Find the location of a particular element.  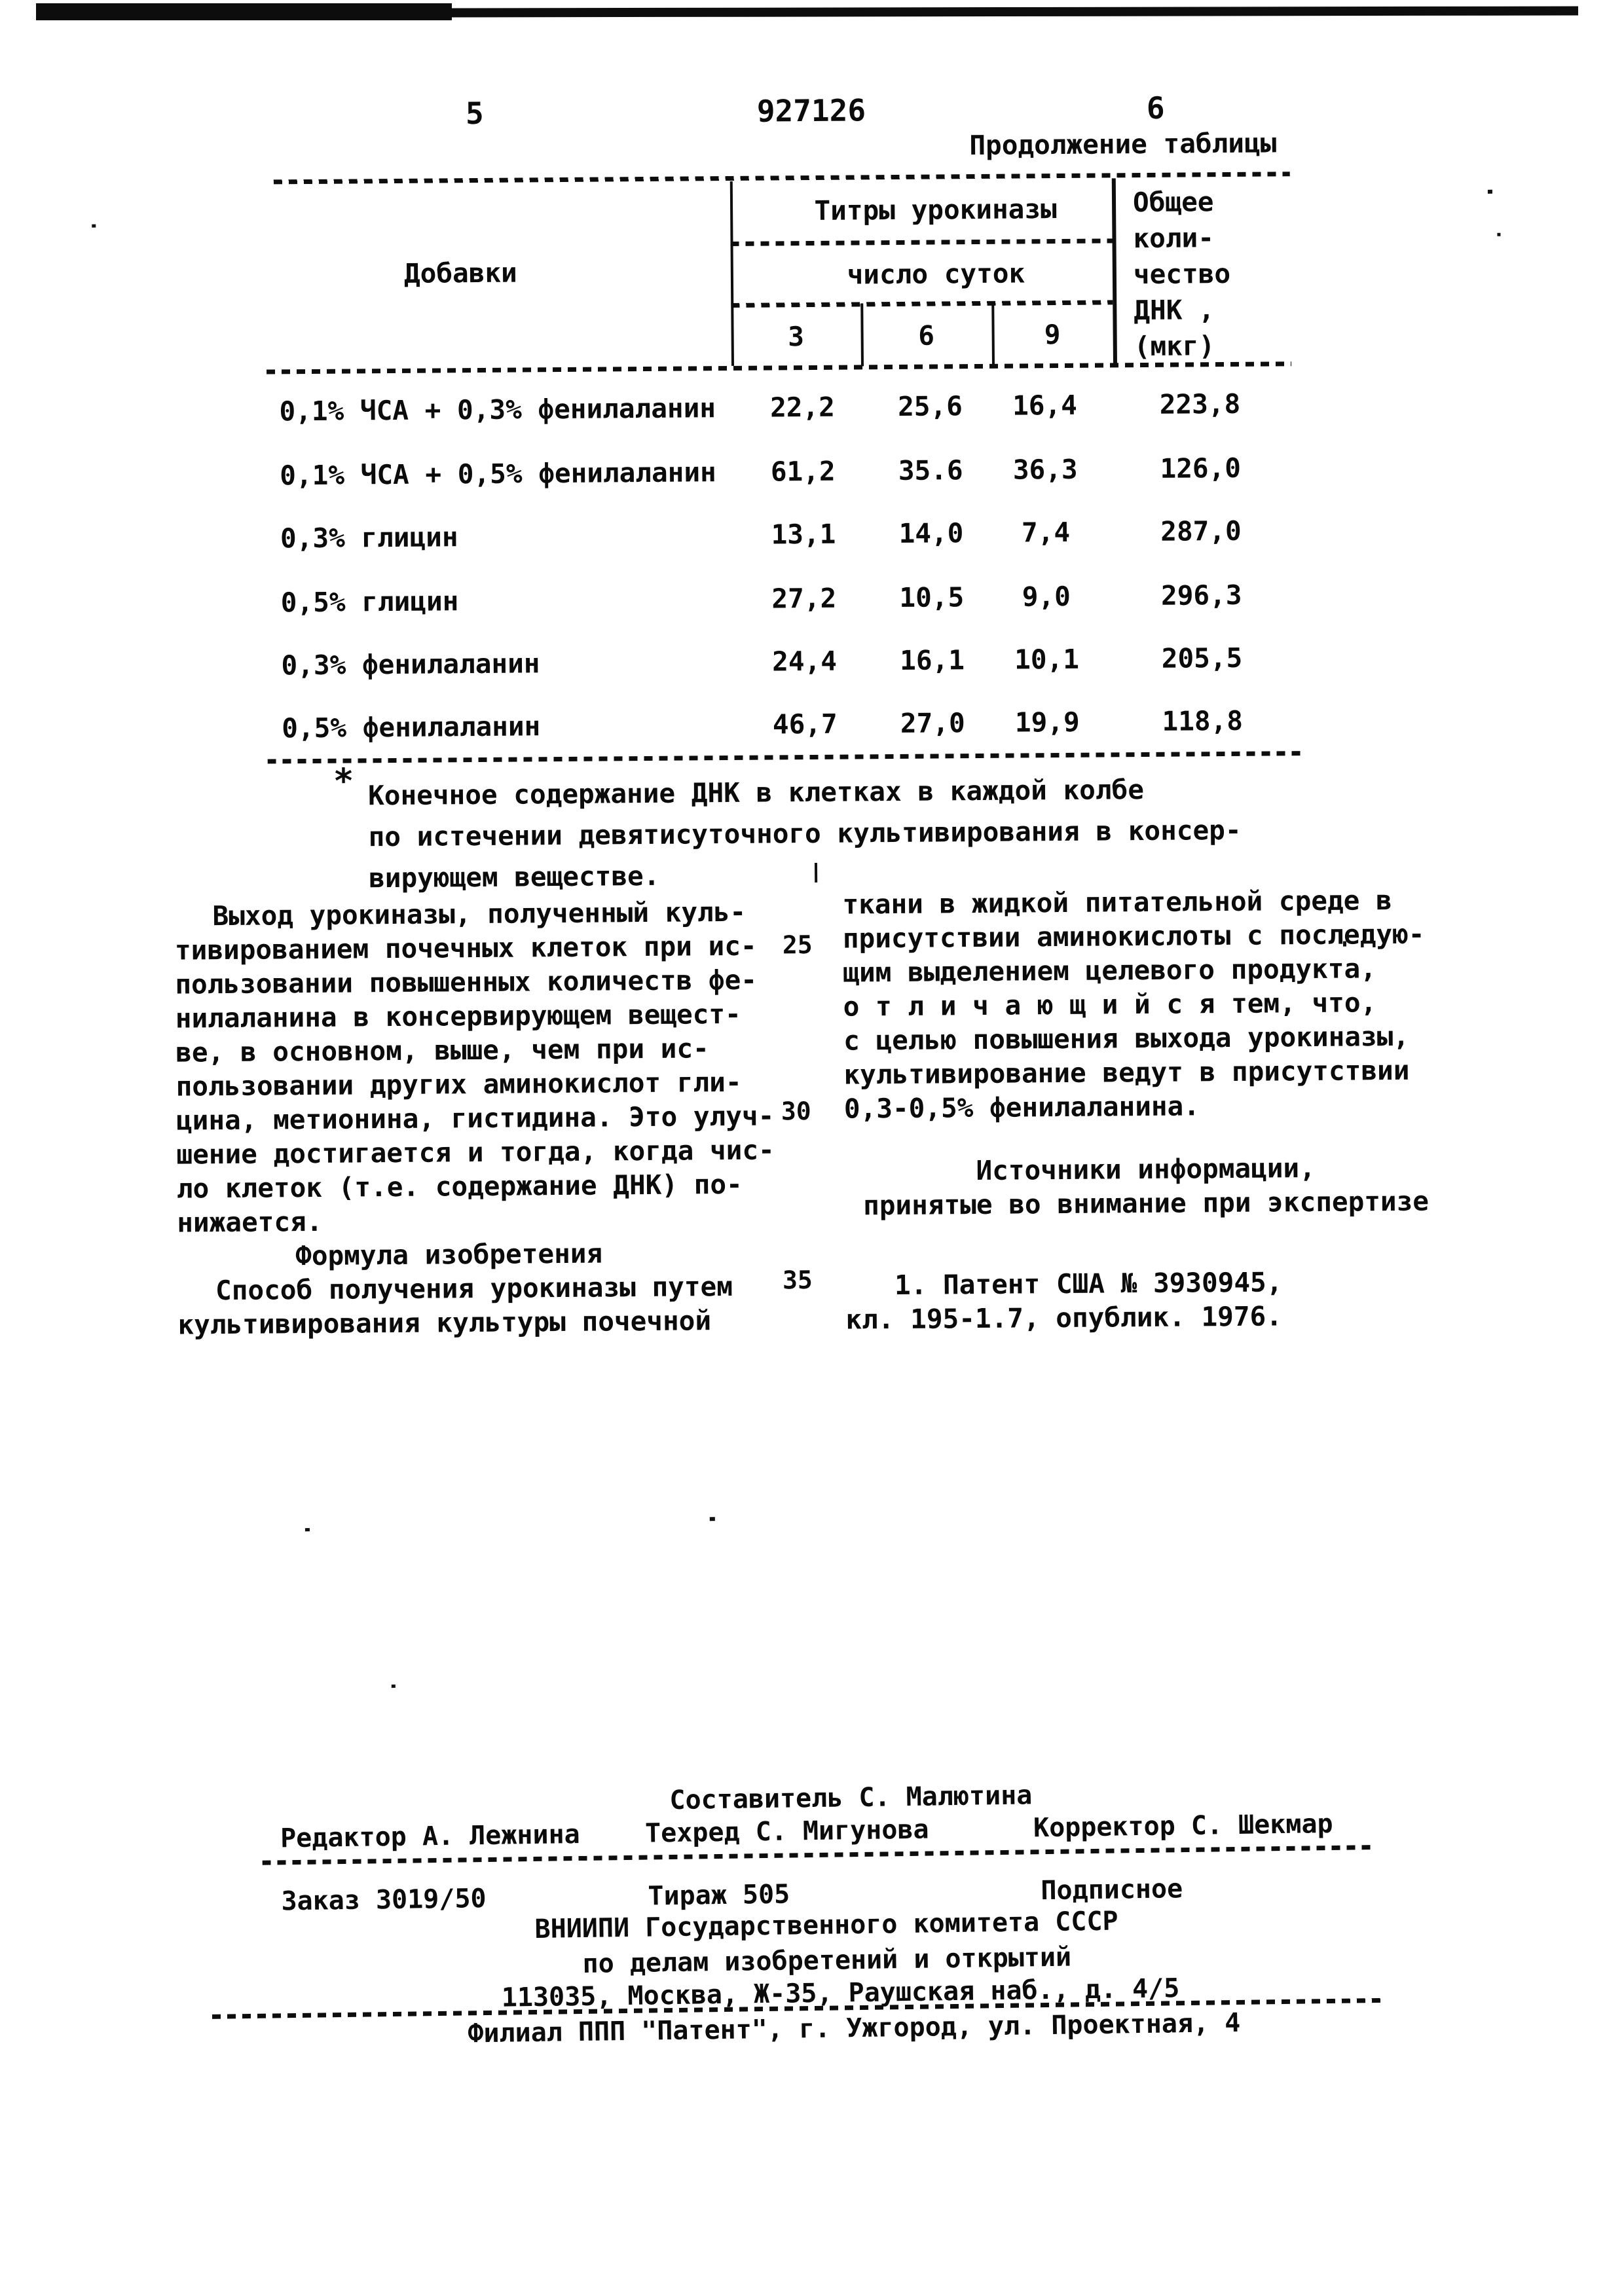

row-value-day3: 61,2 is located at coordinates (803, 471).